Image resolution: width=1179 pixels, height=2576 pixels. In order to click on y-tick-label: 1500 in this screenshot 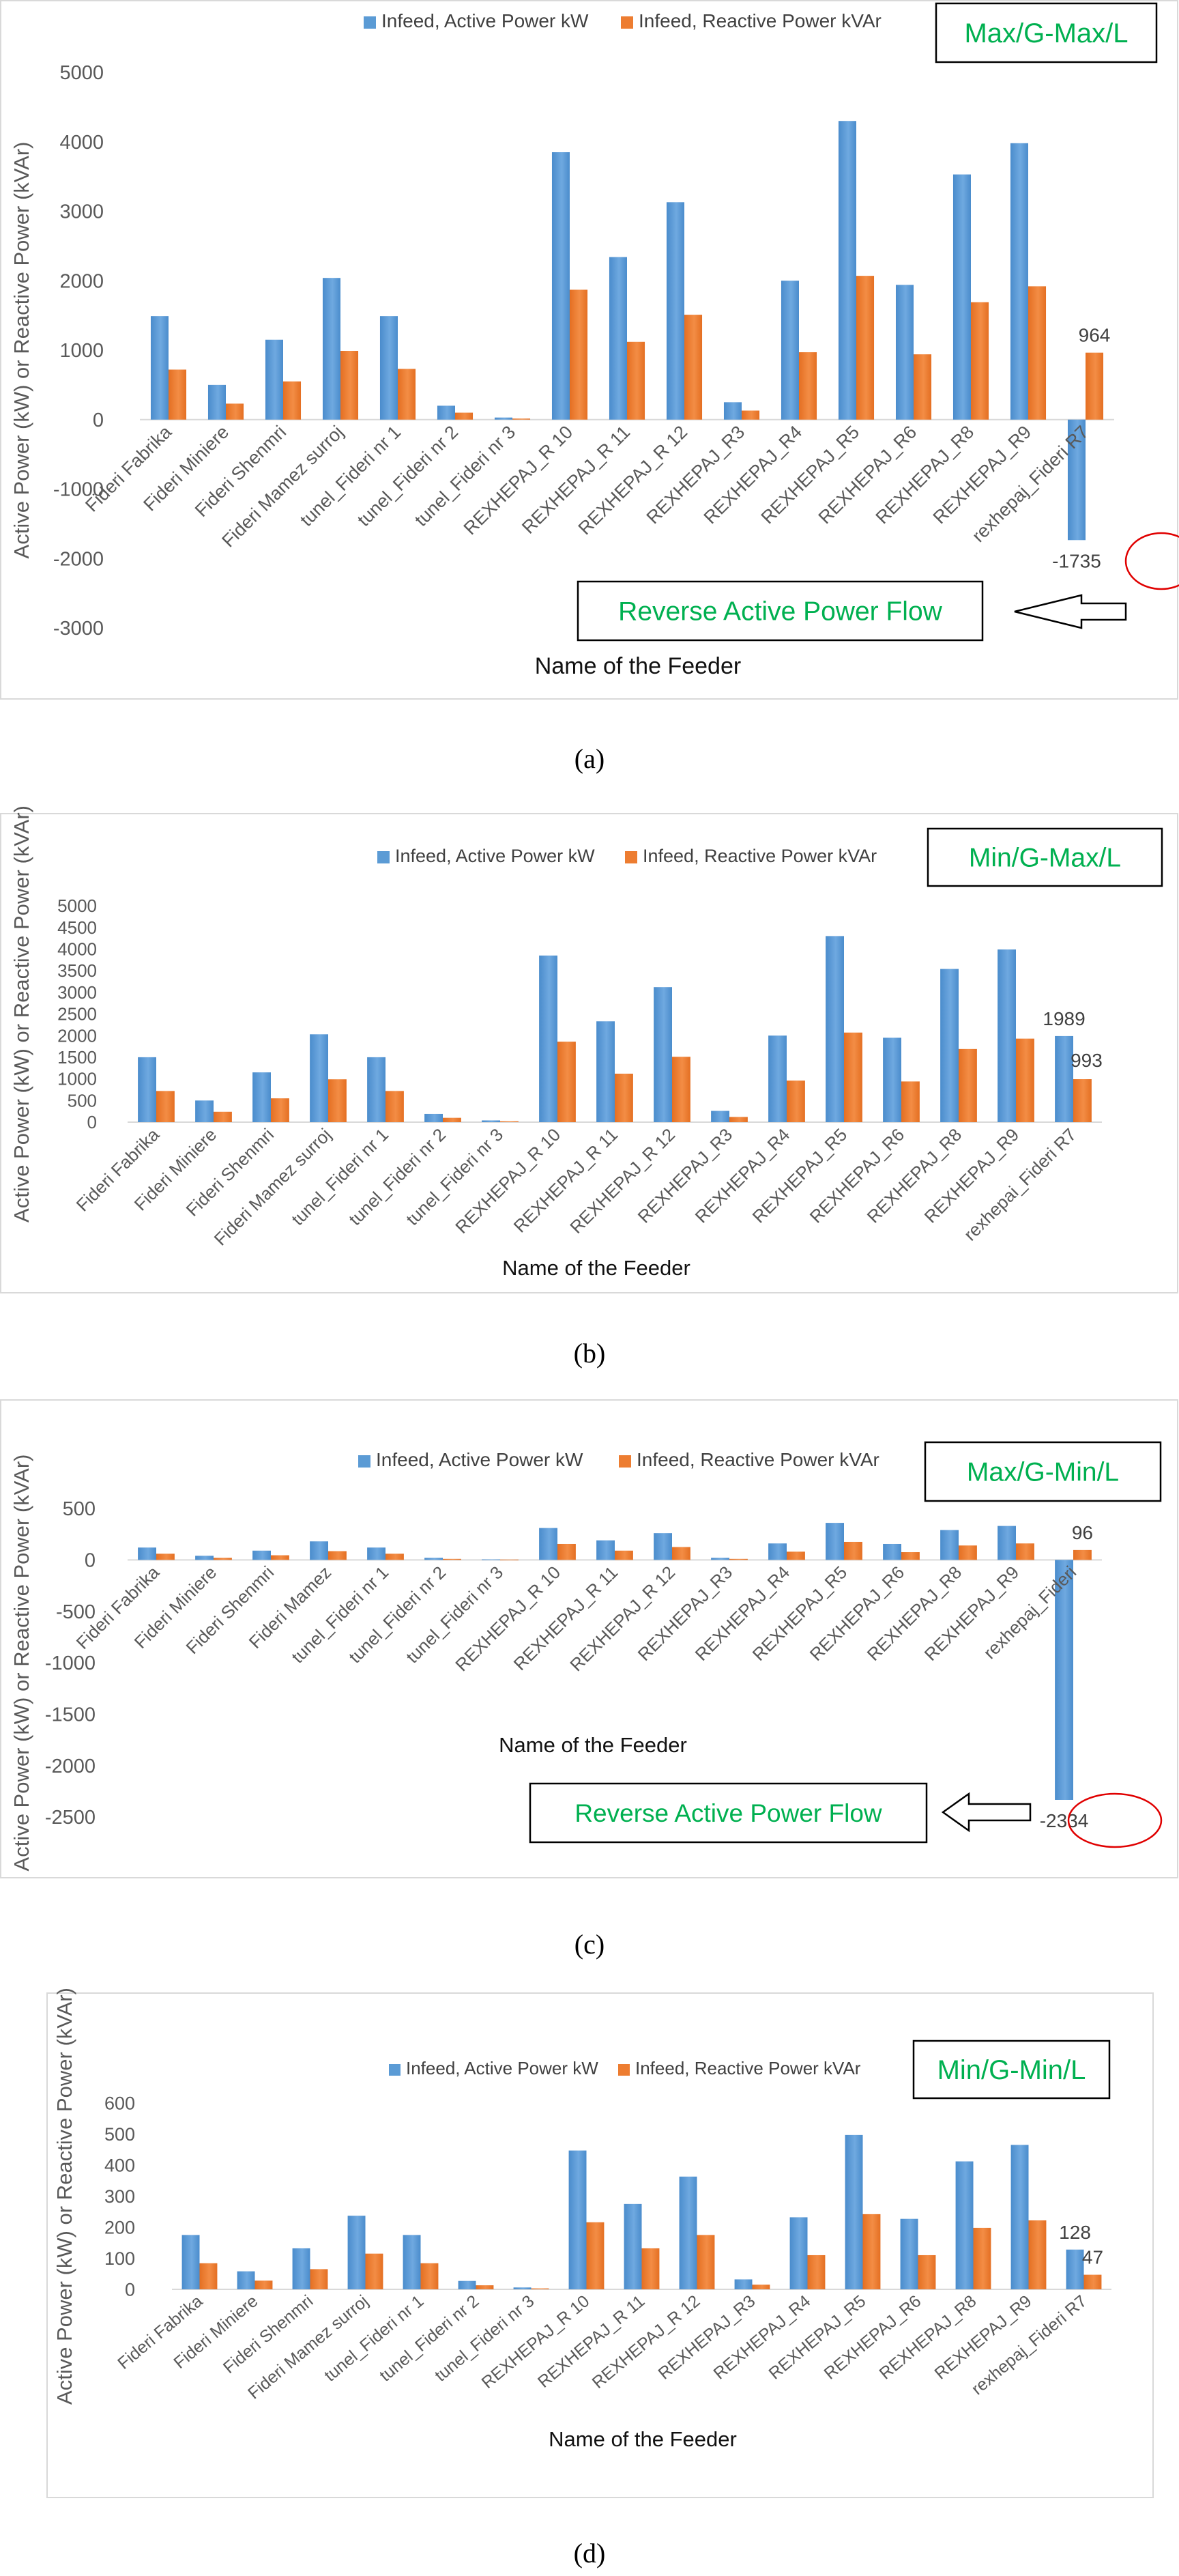, I will do `click(77, 1057)`.